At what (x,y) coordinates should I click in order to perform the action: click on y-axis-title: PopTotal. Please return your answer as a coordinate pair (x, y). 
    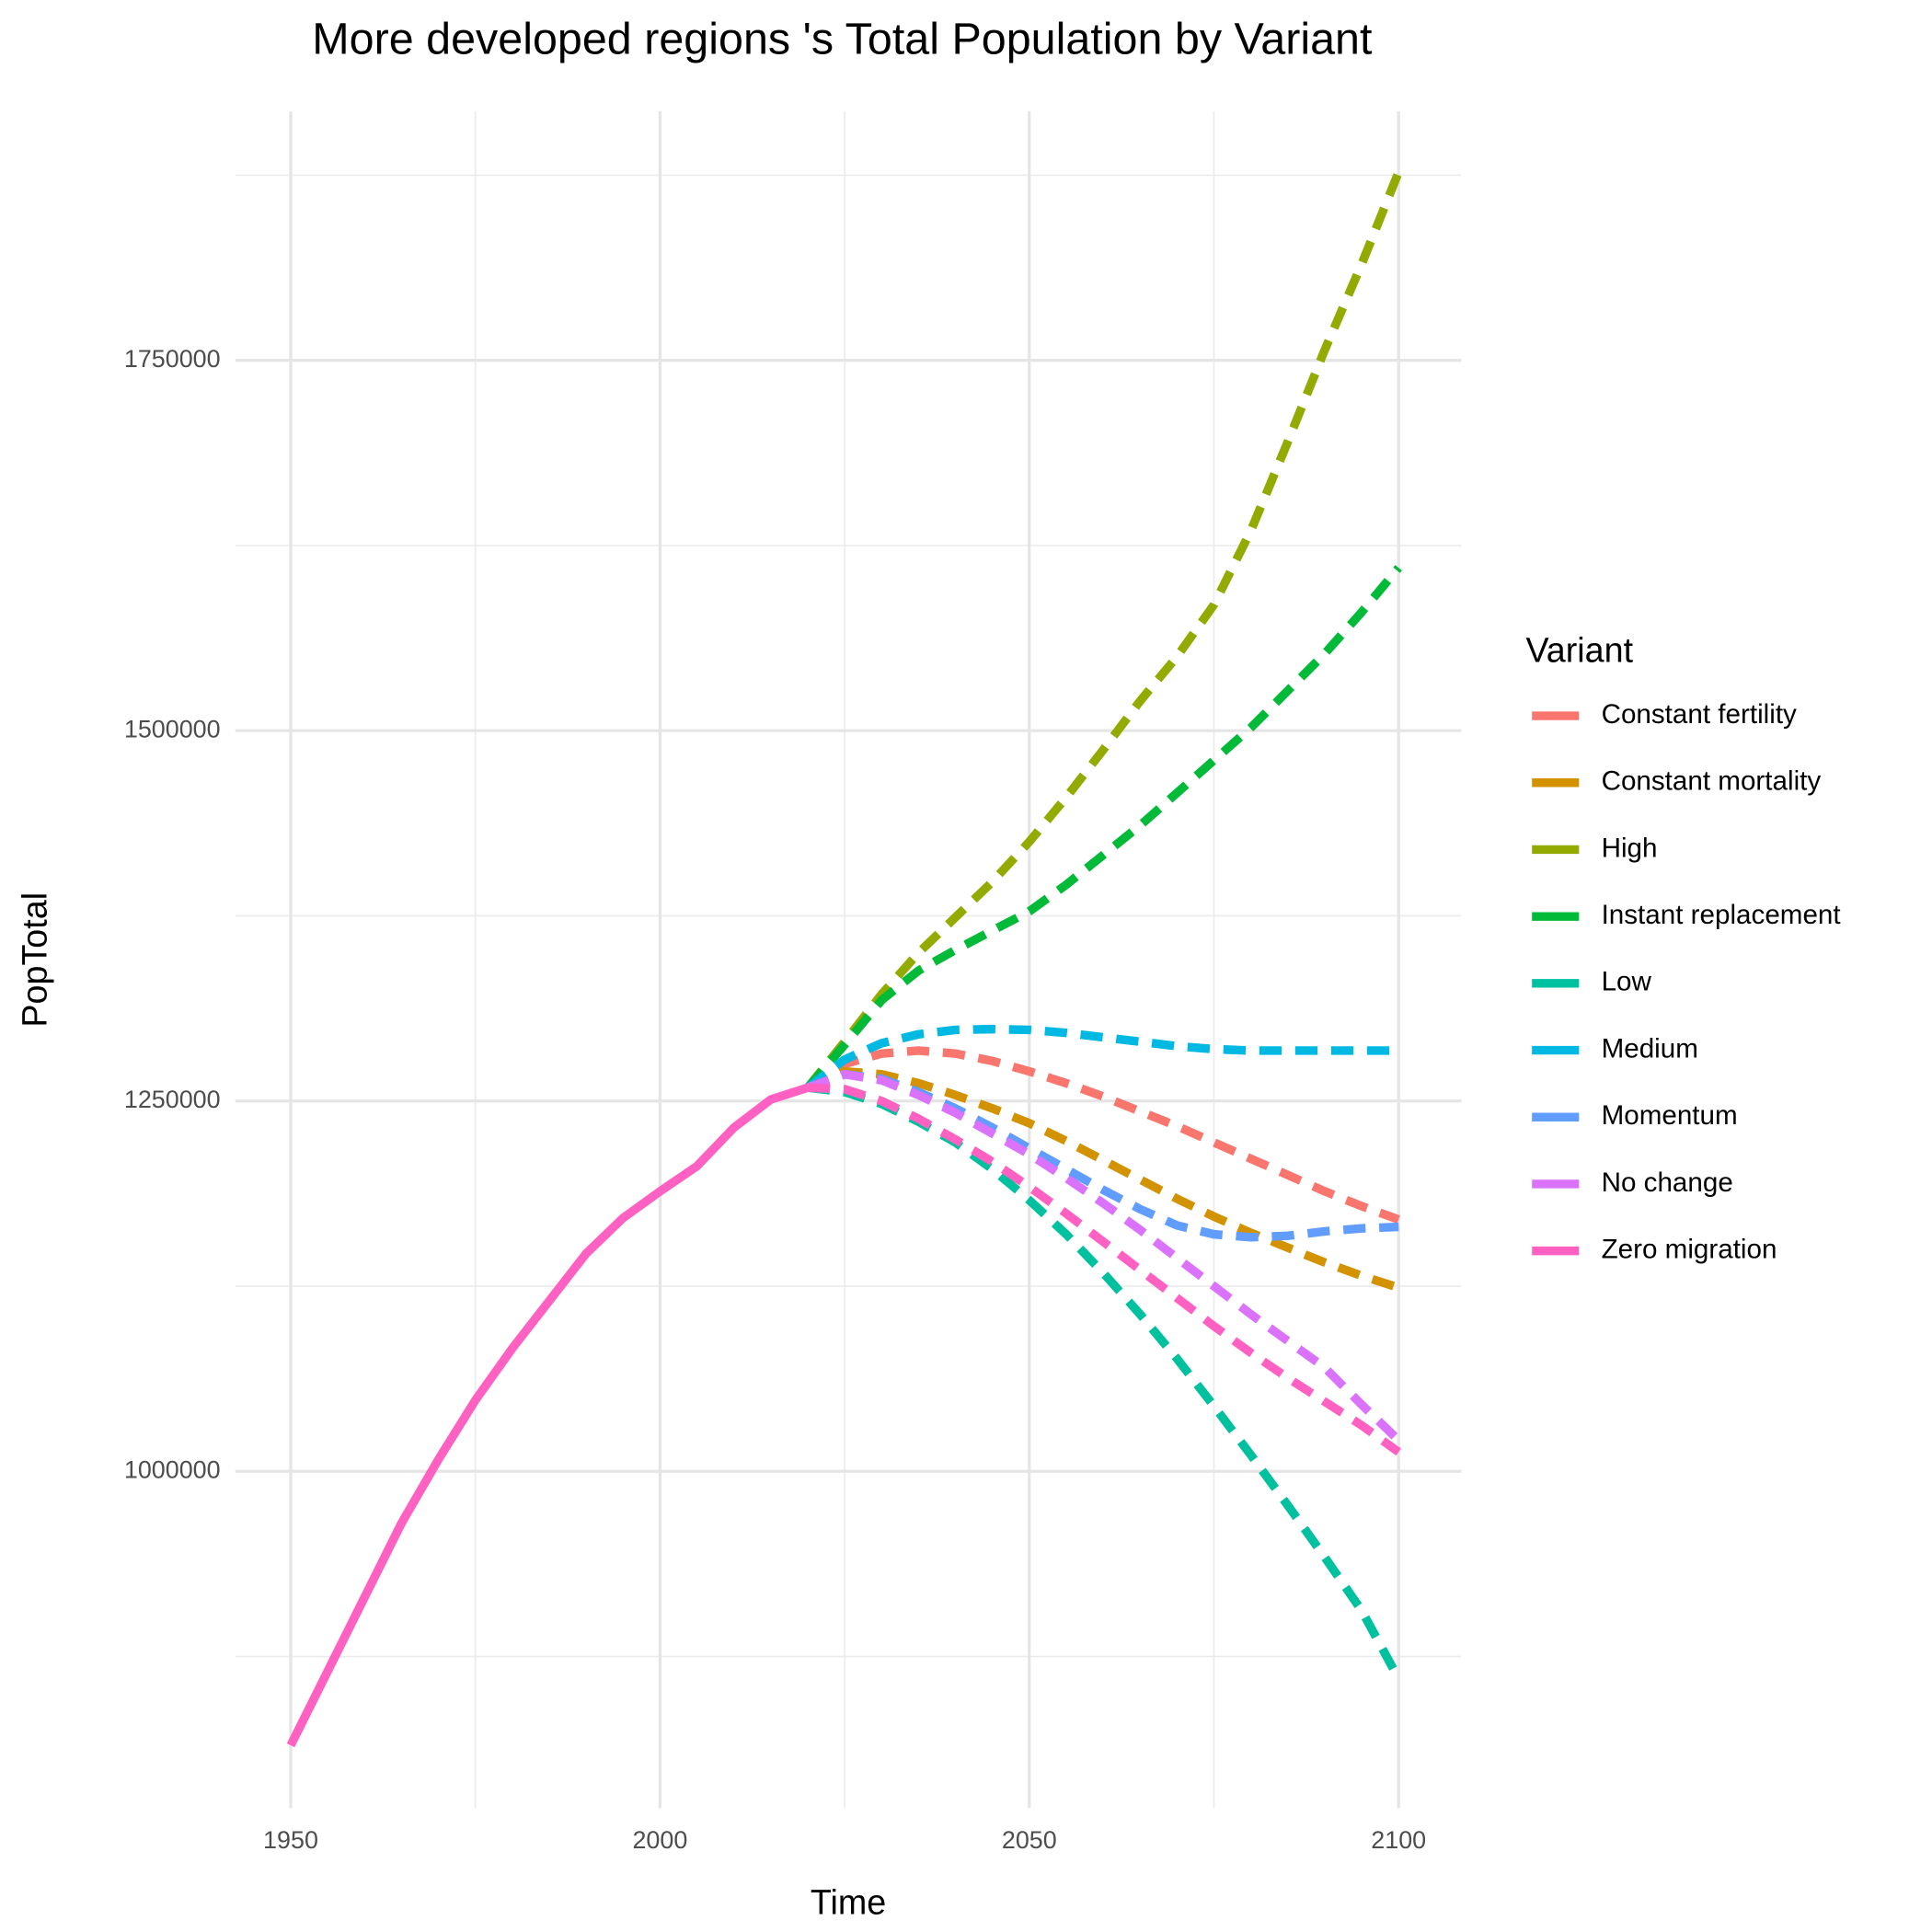
    Looking at the image, I should click on (34, 960).